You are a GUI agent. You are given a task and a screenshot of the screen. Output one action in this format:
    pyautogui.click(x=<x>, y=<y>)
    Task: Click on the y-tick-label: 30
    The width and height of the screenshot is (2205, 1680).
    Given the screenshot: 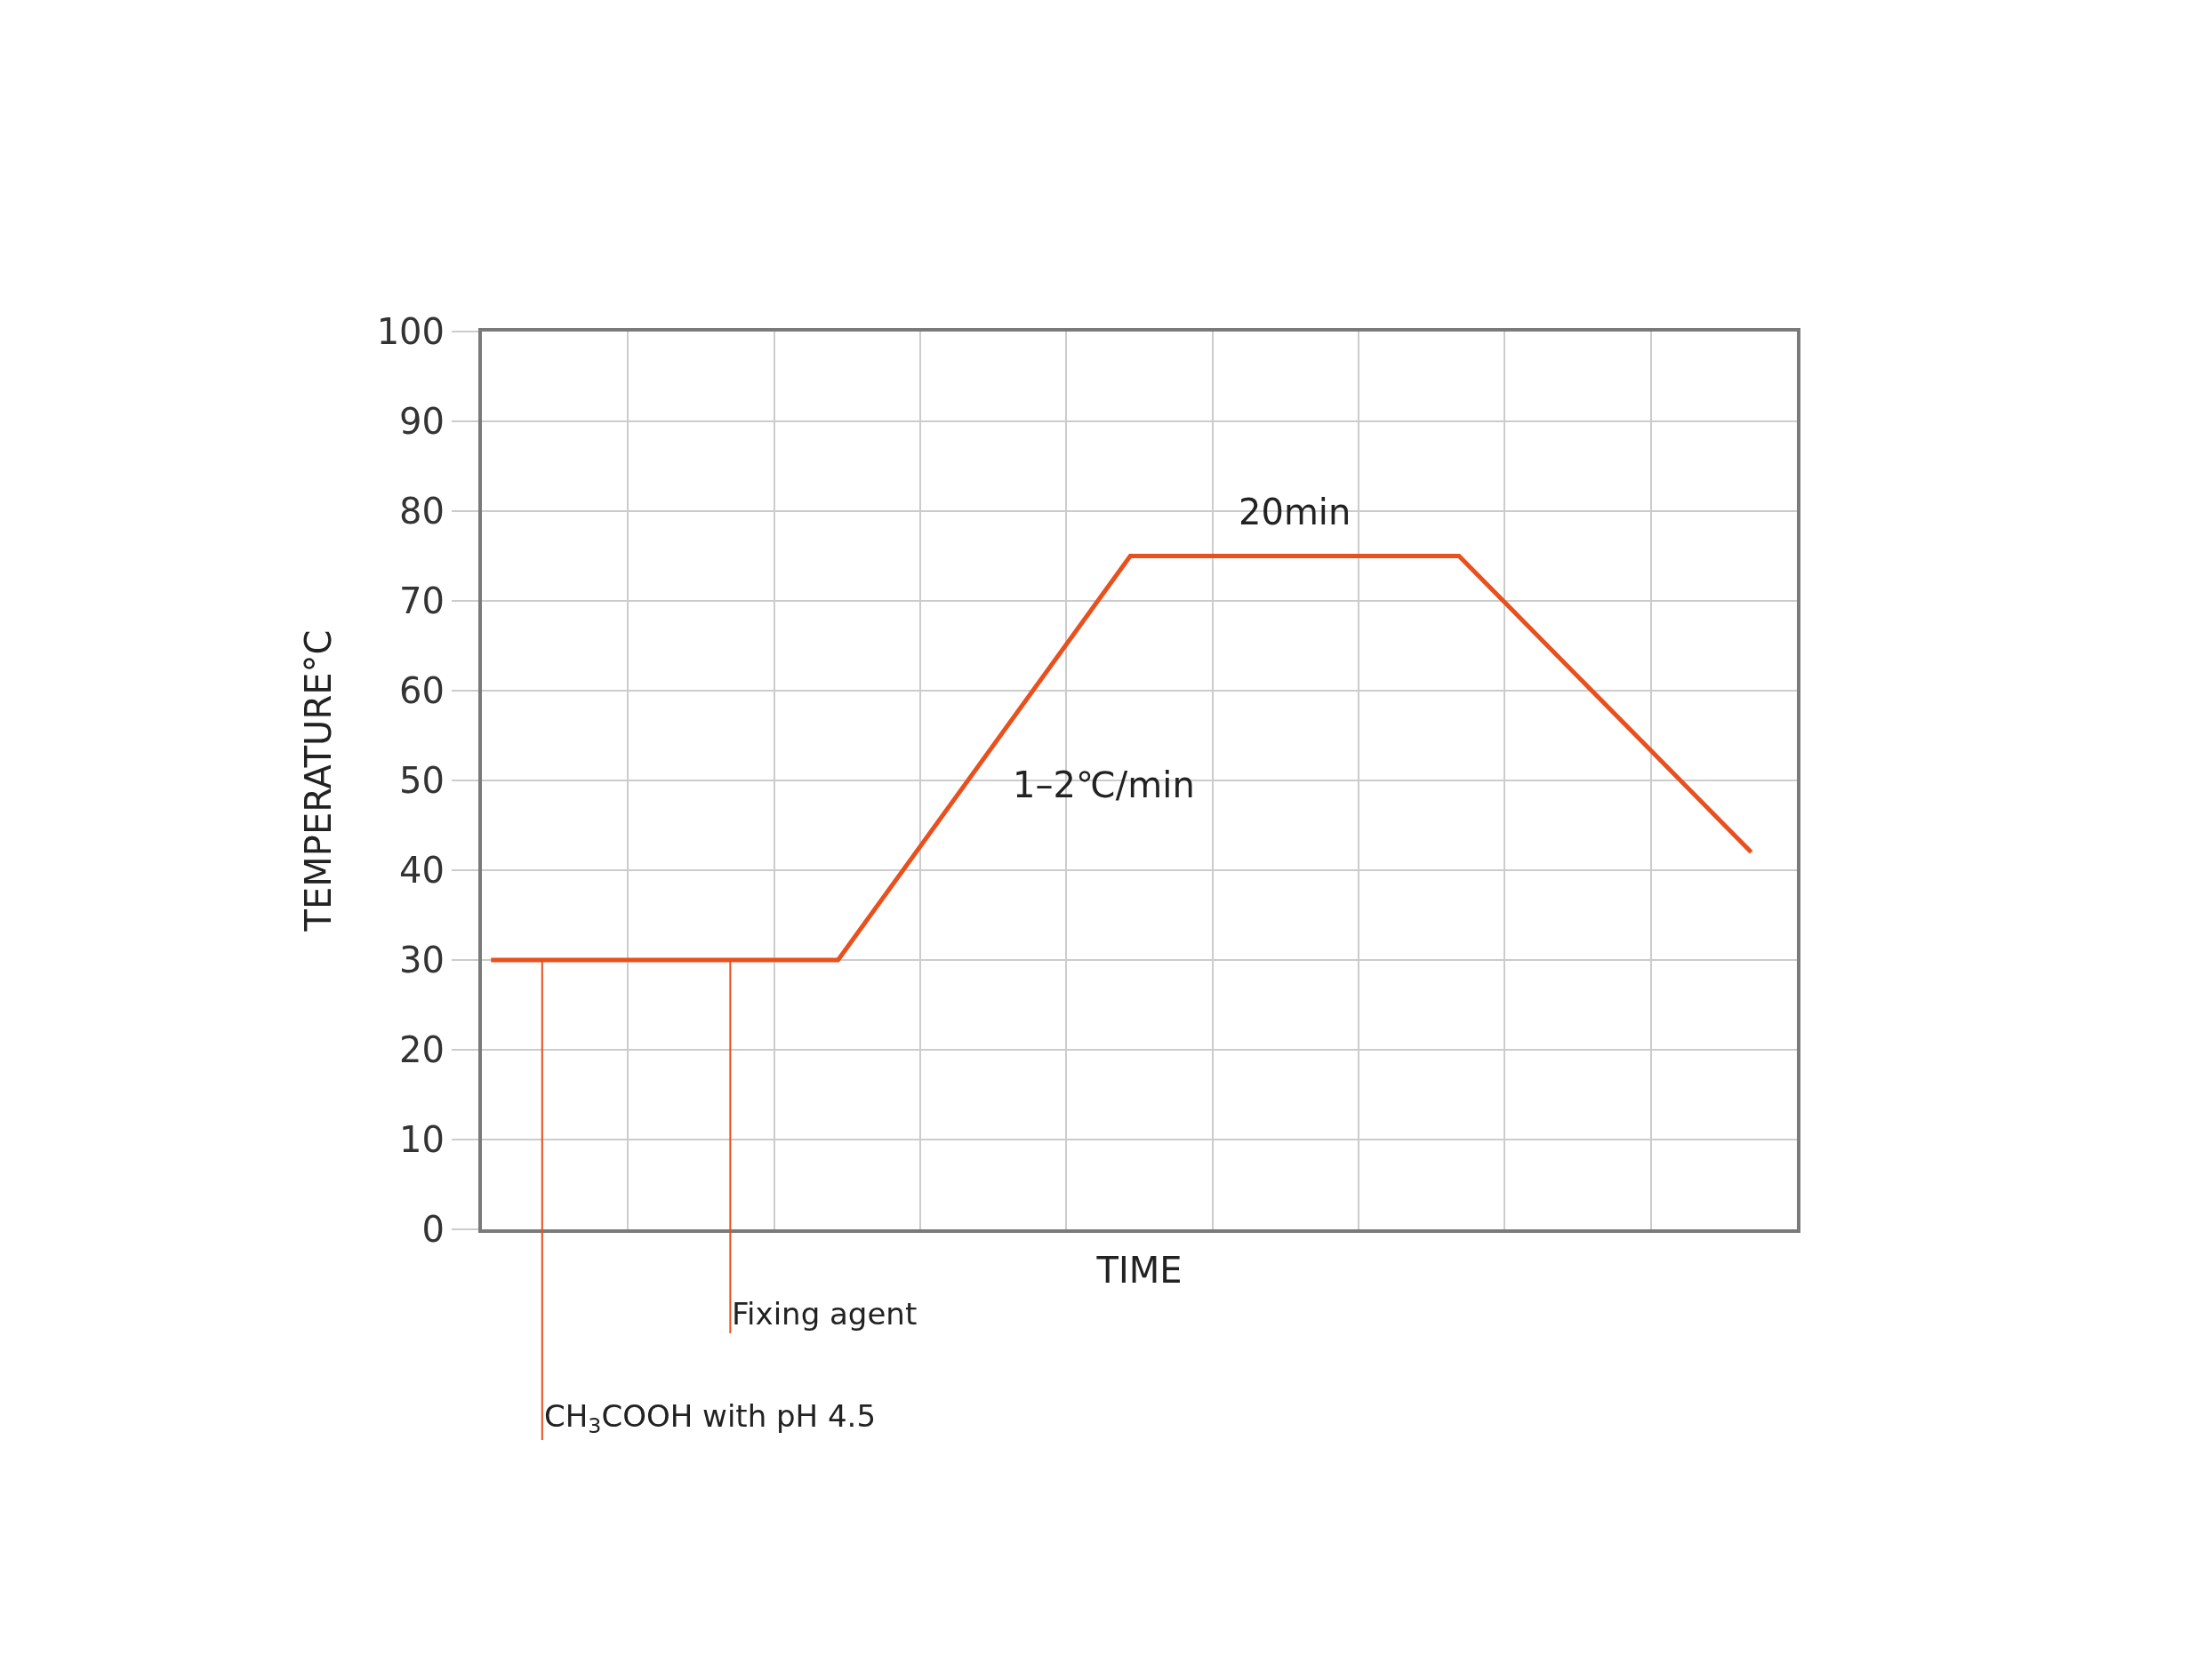 What is the action you would take?
    pyautogui.click(x=422, y=960)
    